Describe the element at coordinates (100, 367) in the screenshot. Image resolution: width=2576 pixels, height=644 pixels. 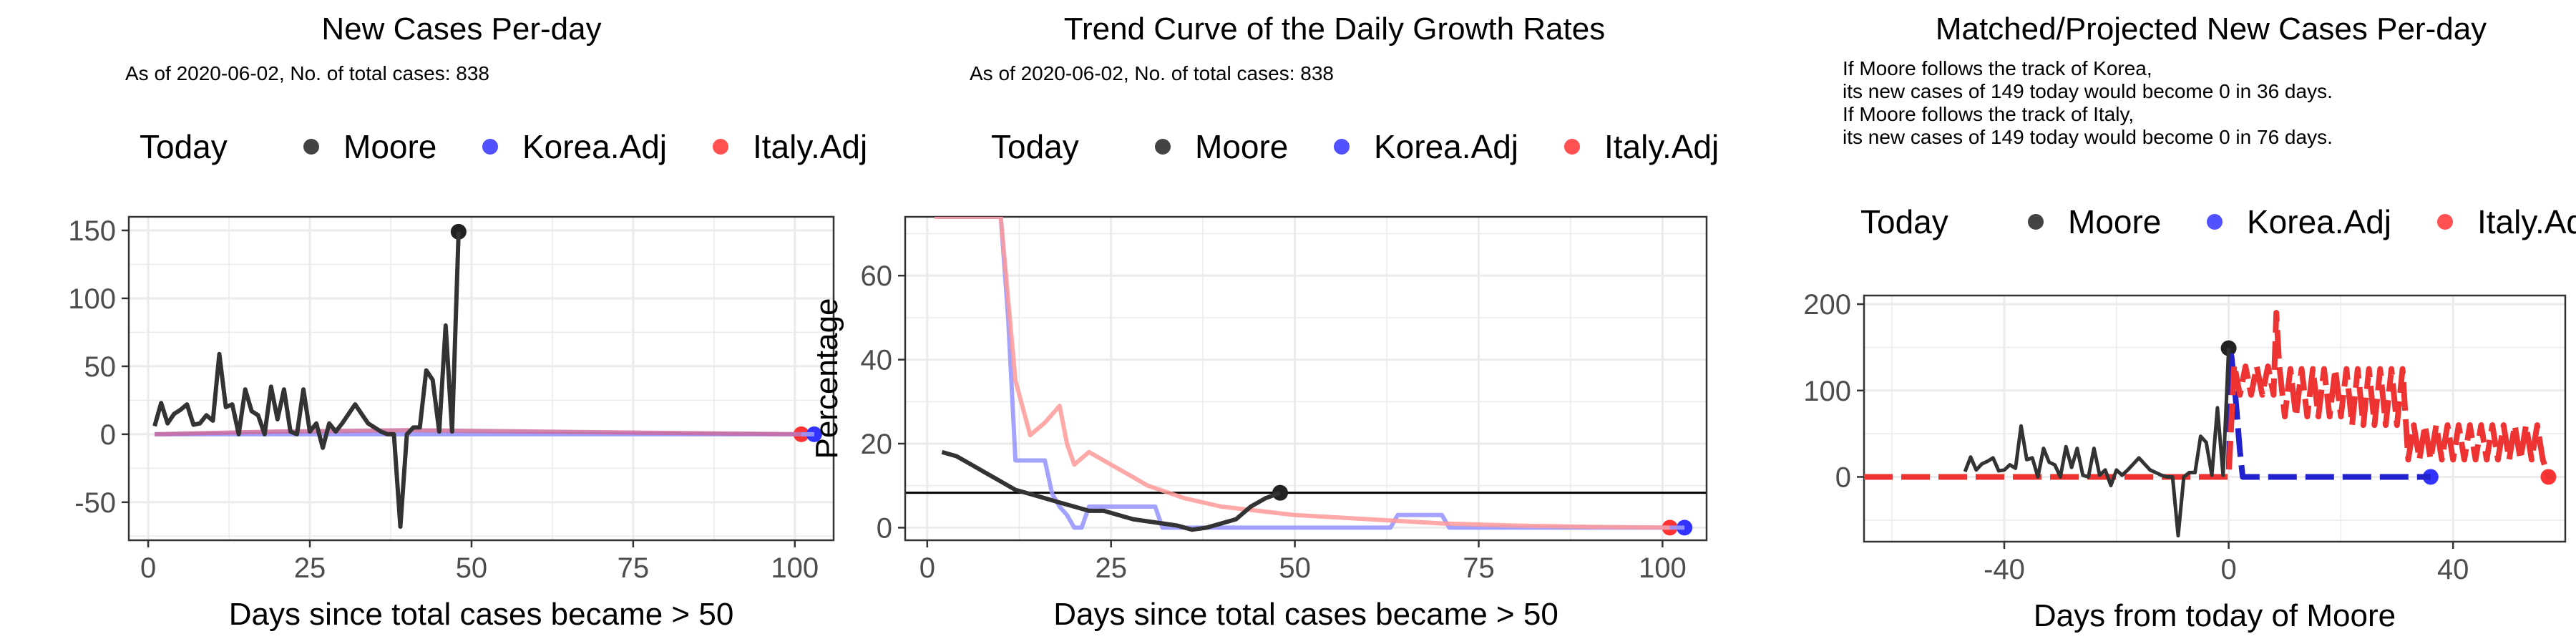
I see `y-tick-label: 50` at that location.